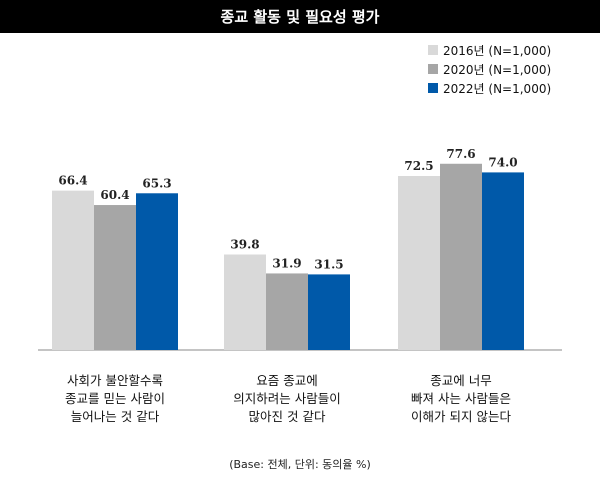  Describe the element at coordinates (461, 416) in the screenshot. I see `category-label: 이해가 되지 않는다` at that location.